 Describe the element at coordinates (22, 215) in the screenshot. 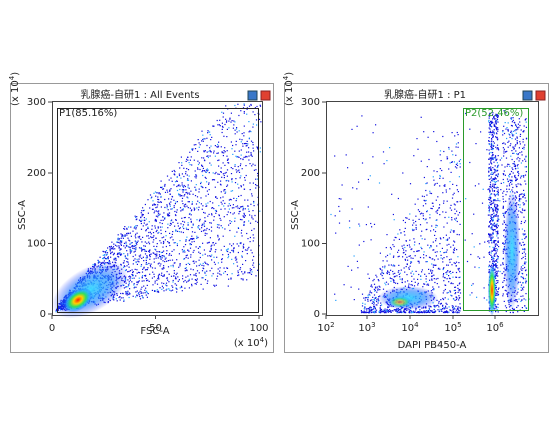

I see `y-axis-label: SSC-A` at that location.